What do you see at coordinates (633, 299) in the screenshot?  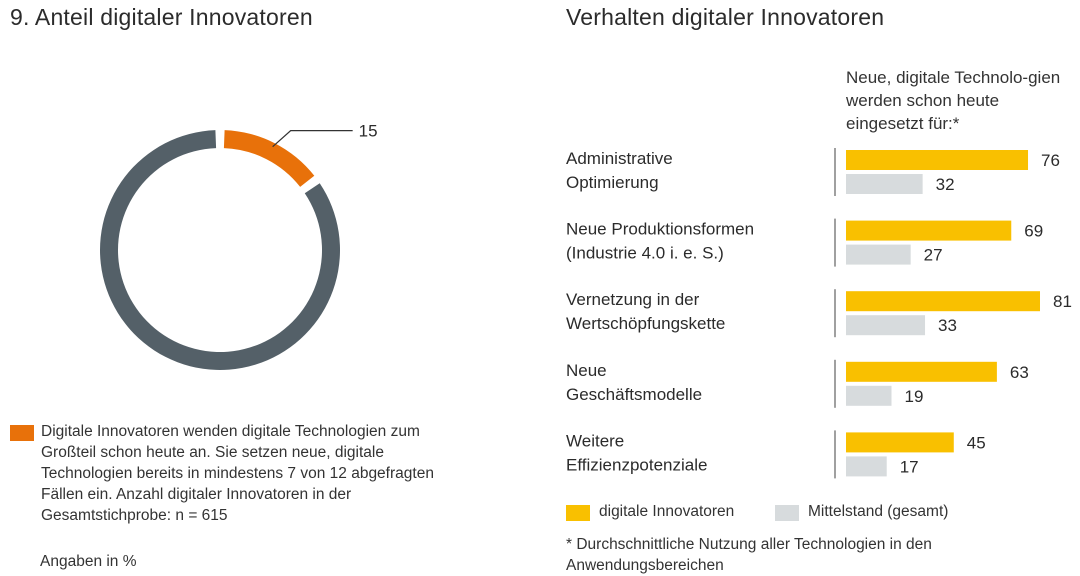 I see `category-label: Vernetzung in der` at bounding box center [633, 299].